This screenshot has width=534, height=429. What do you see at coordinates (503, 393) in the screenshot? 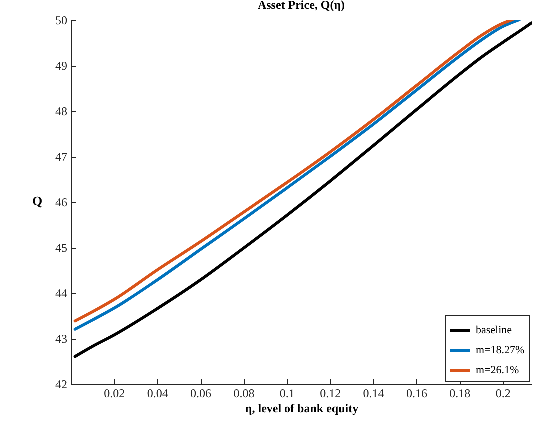
I see `x-tick-label: 0.2` at bounding box center [503, 393].